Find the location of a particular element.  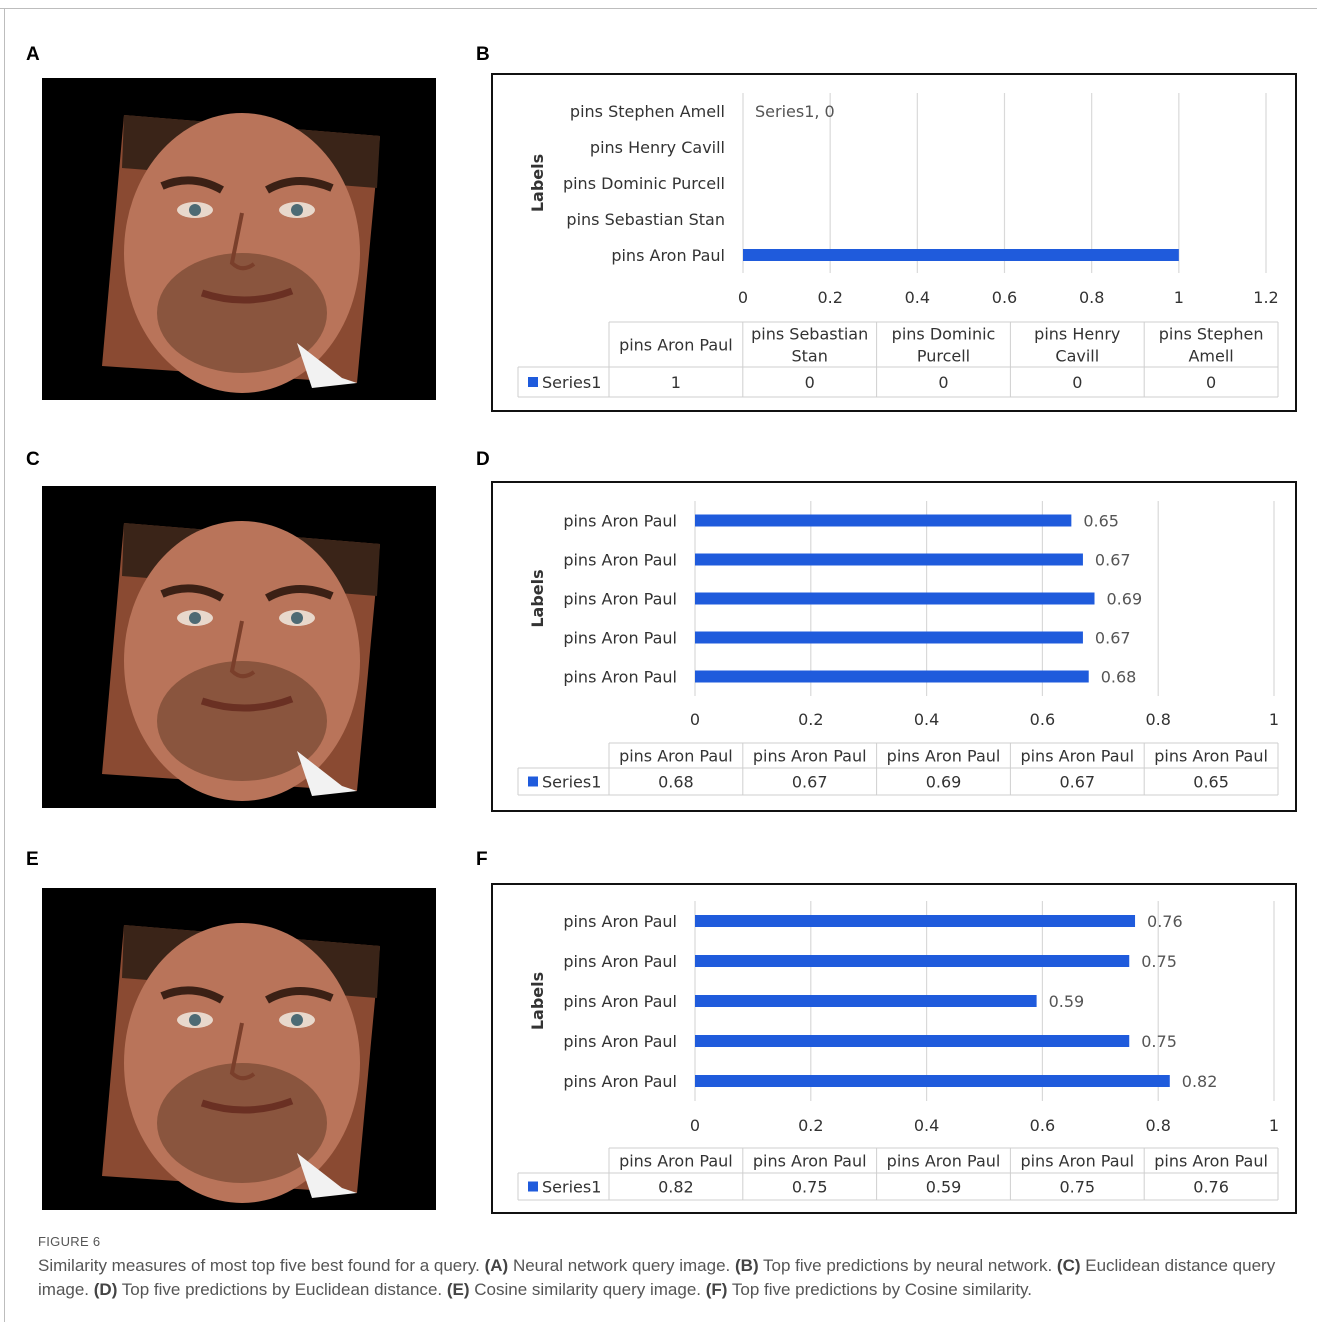

caption-panel-ref: (C) is located at coordinates (1068, 1265).